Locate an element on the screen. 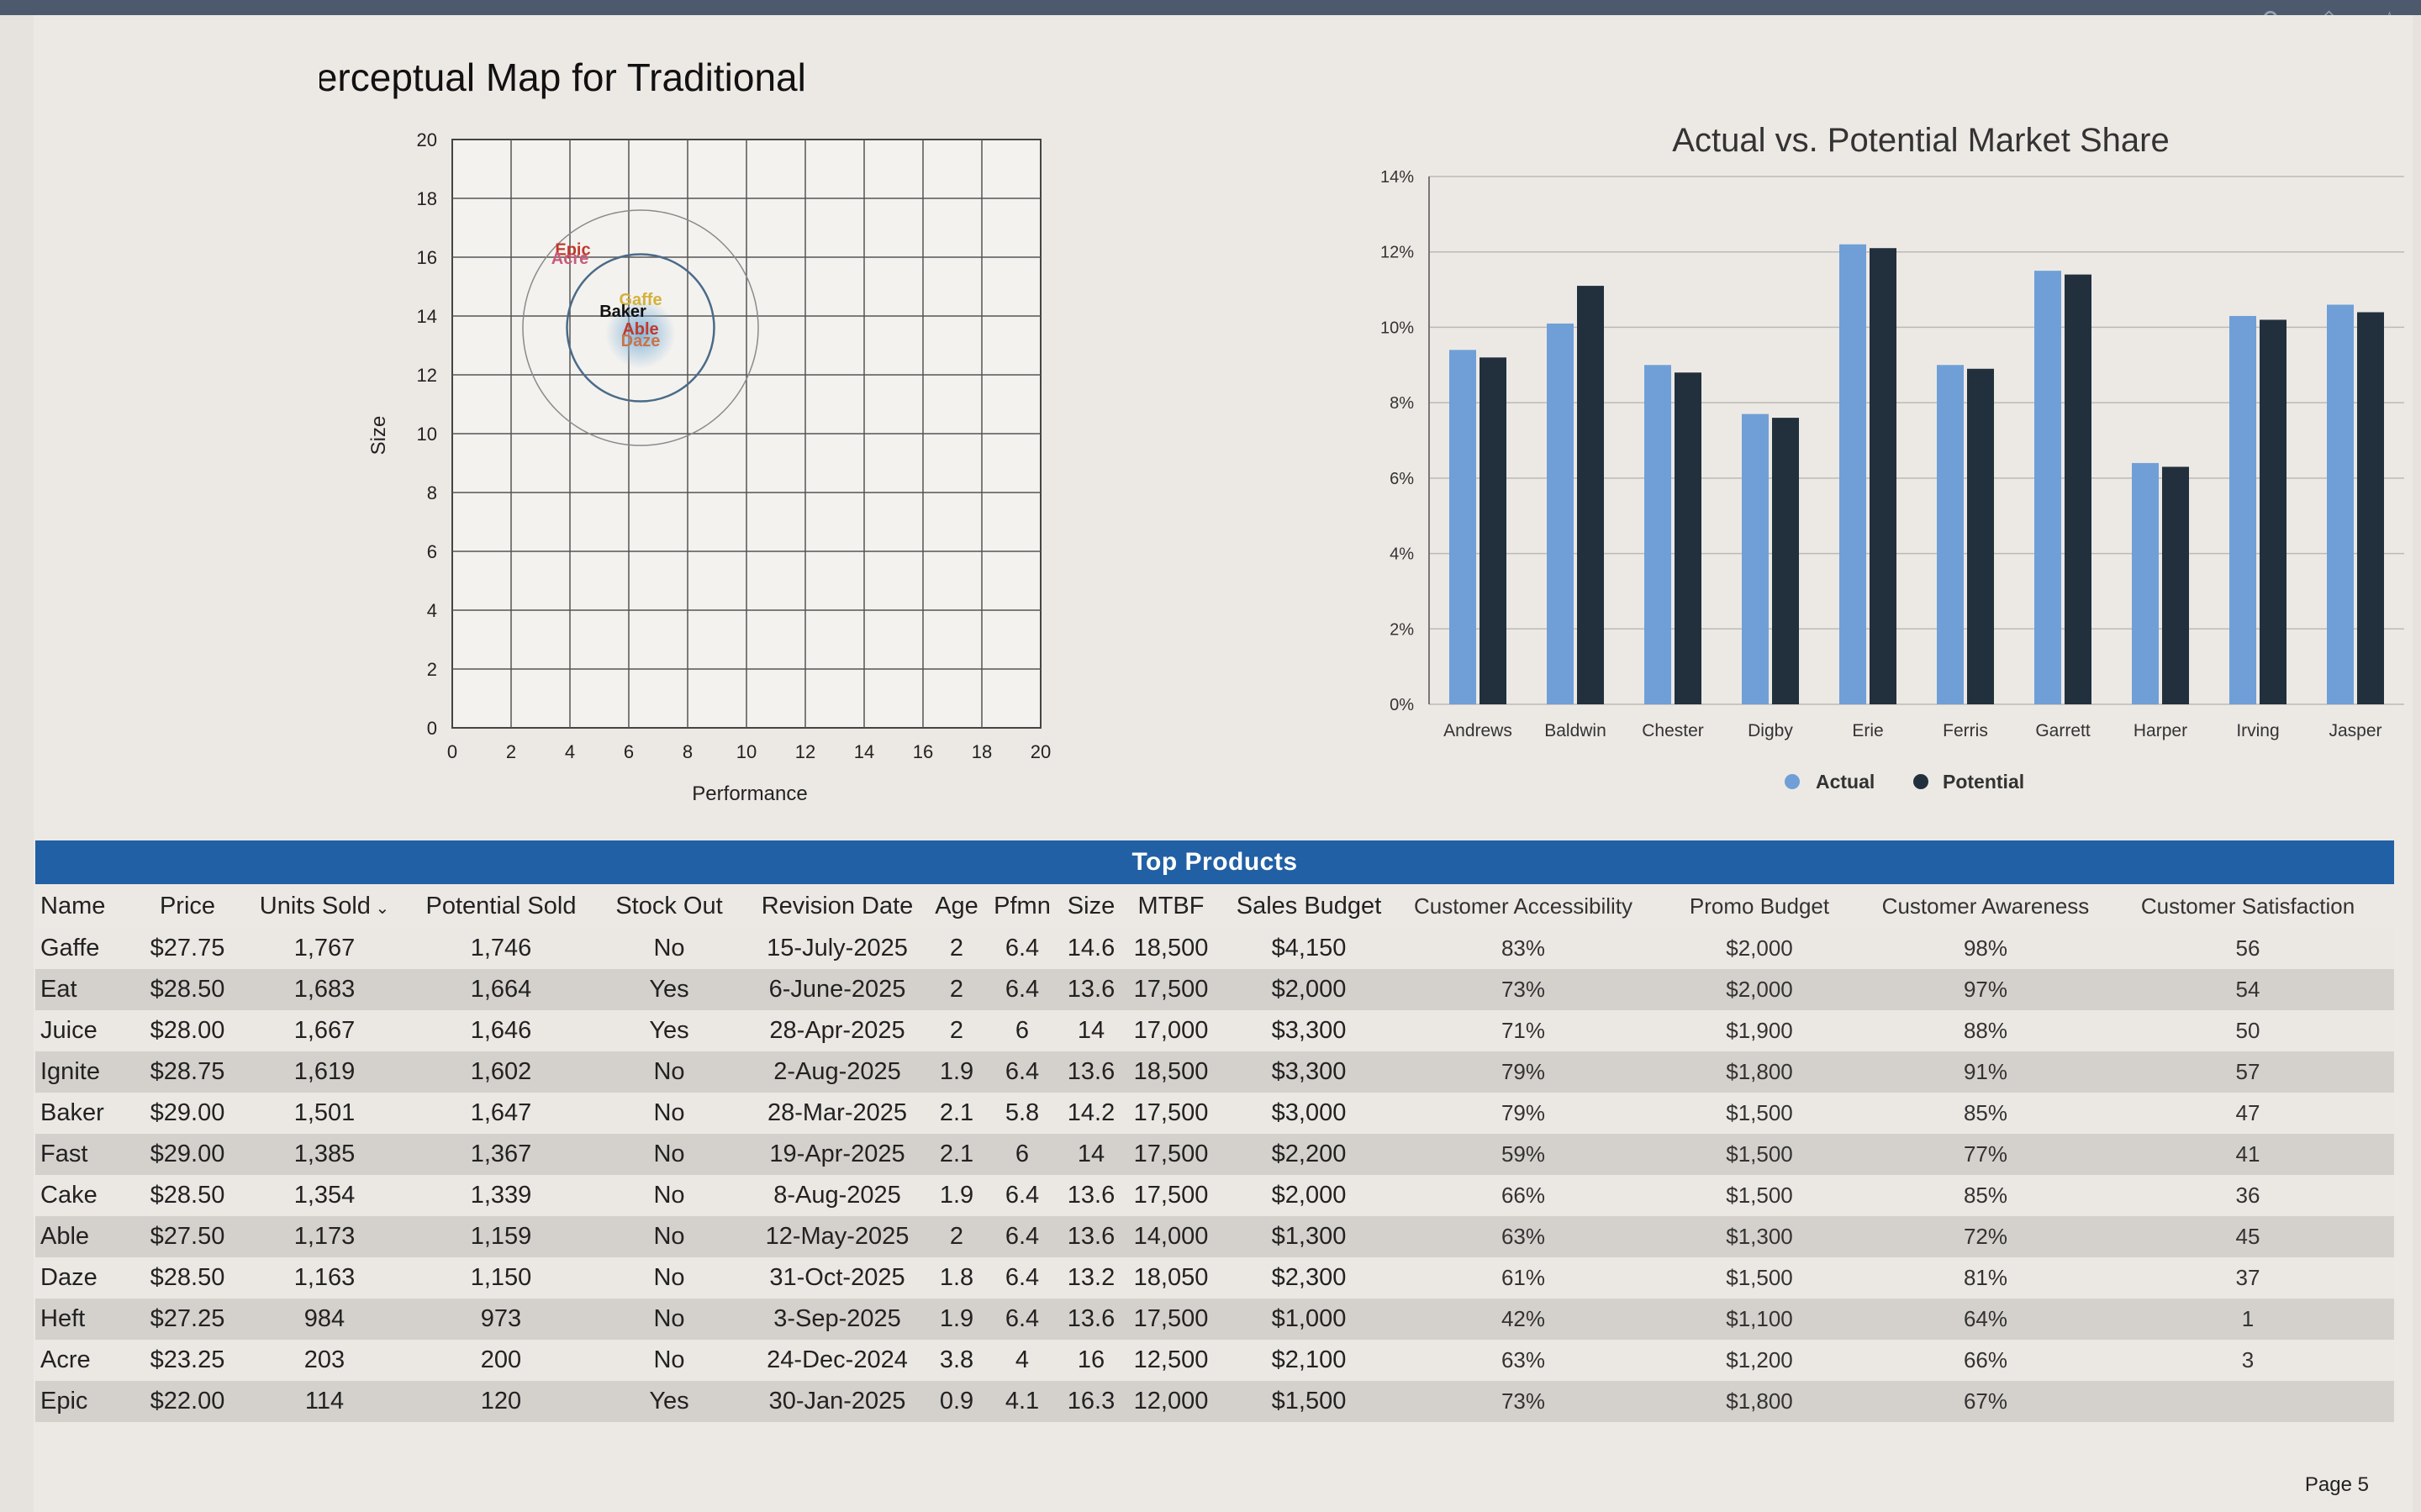 This screenshot has width=2421, height=1512. table-cell: 97% is located at coordinates (1985, 990).